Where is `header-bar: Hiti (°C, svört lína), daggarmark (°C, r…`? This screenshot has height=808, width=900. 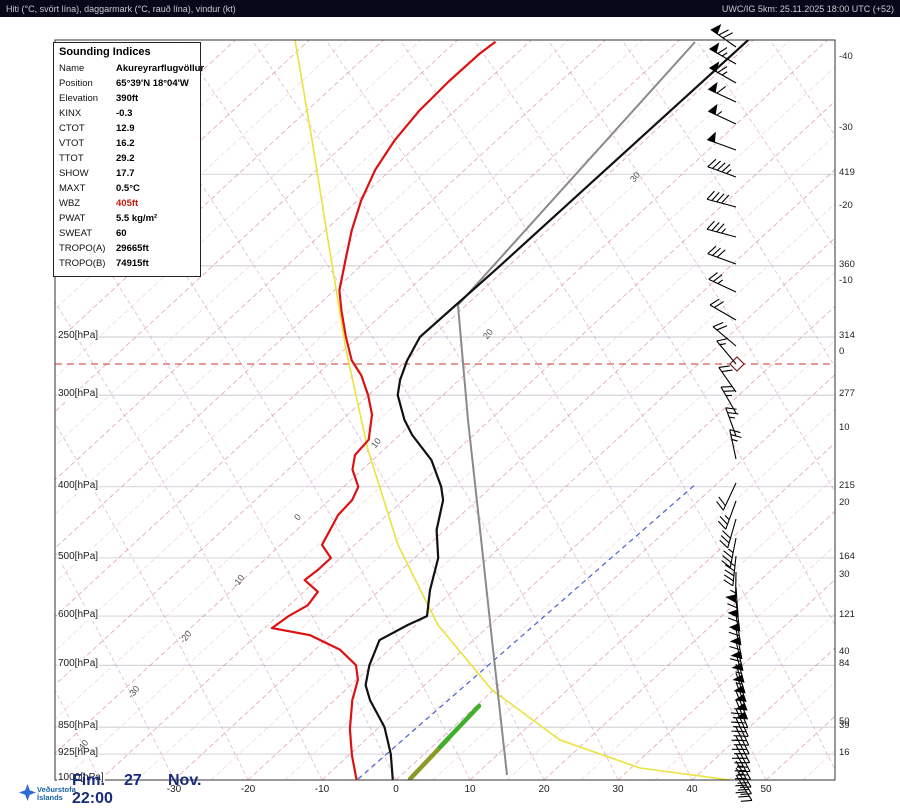 header-bar: Hiti (°C, svört lína), daggarmark (°C, r… is located at coordinates (450, 8).